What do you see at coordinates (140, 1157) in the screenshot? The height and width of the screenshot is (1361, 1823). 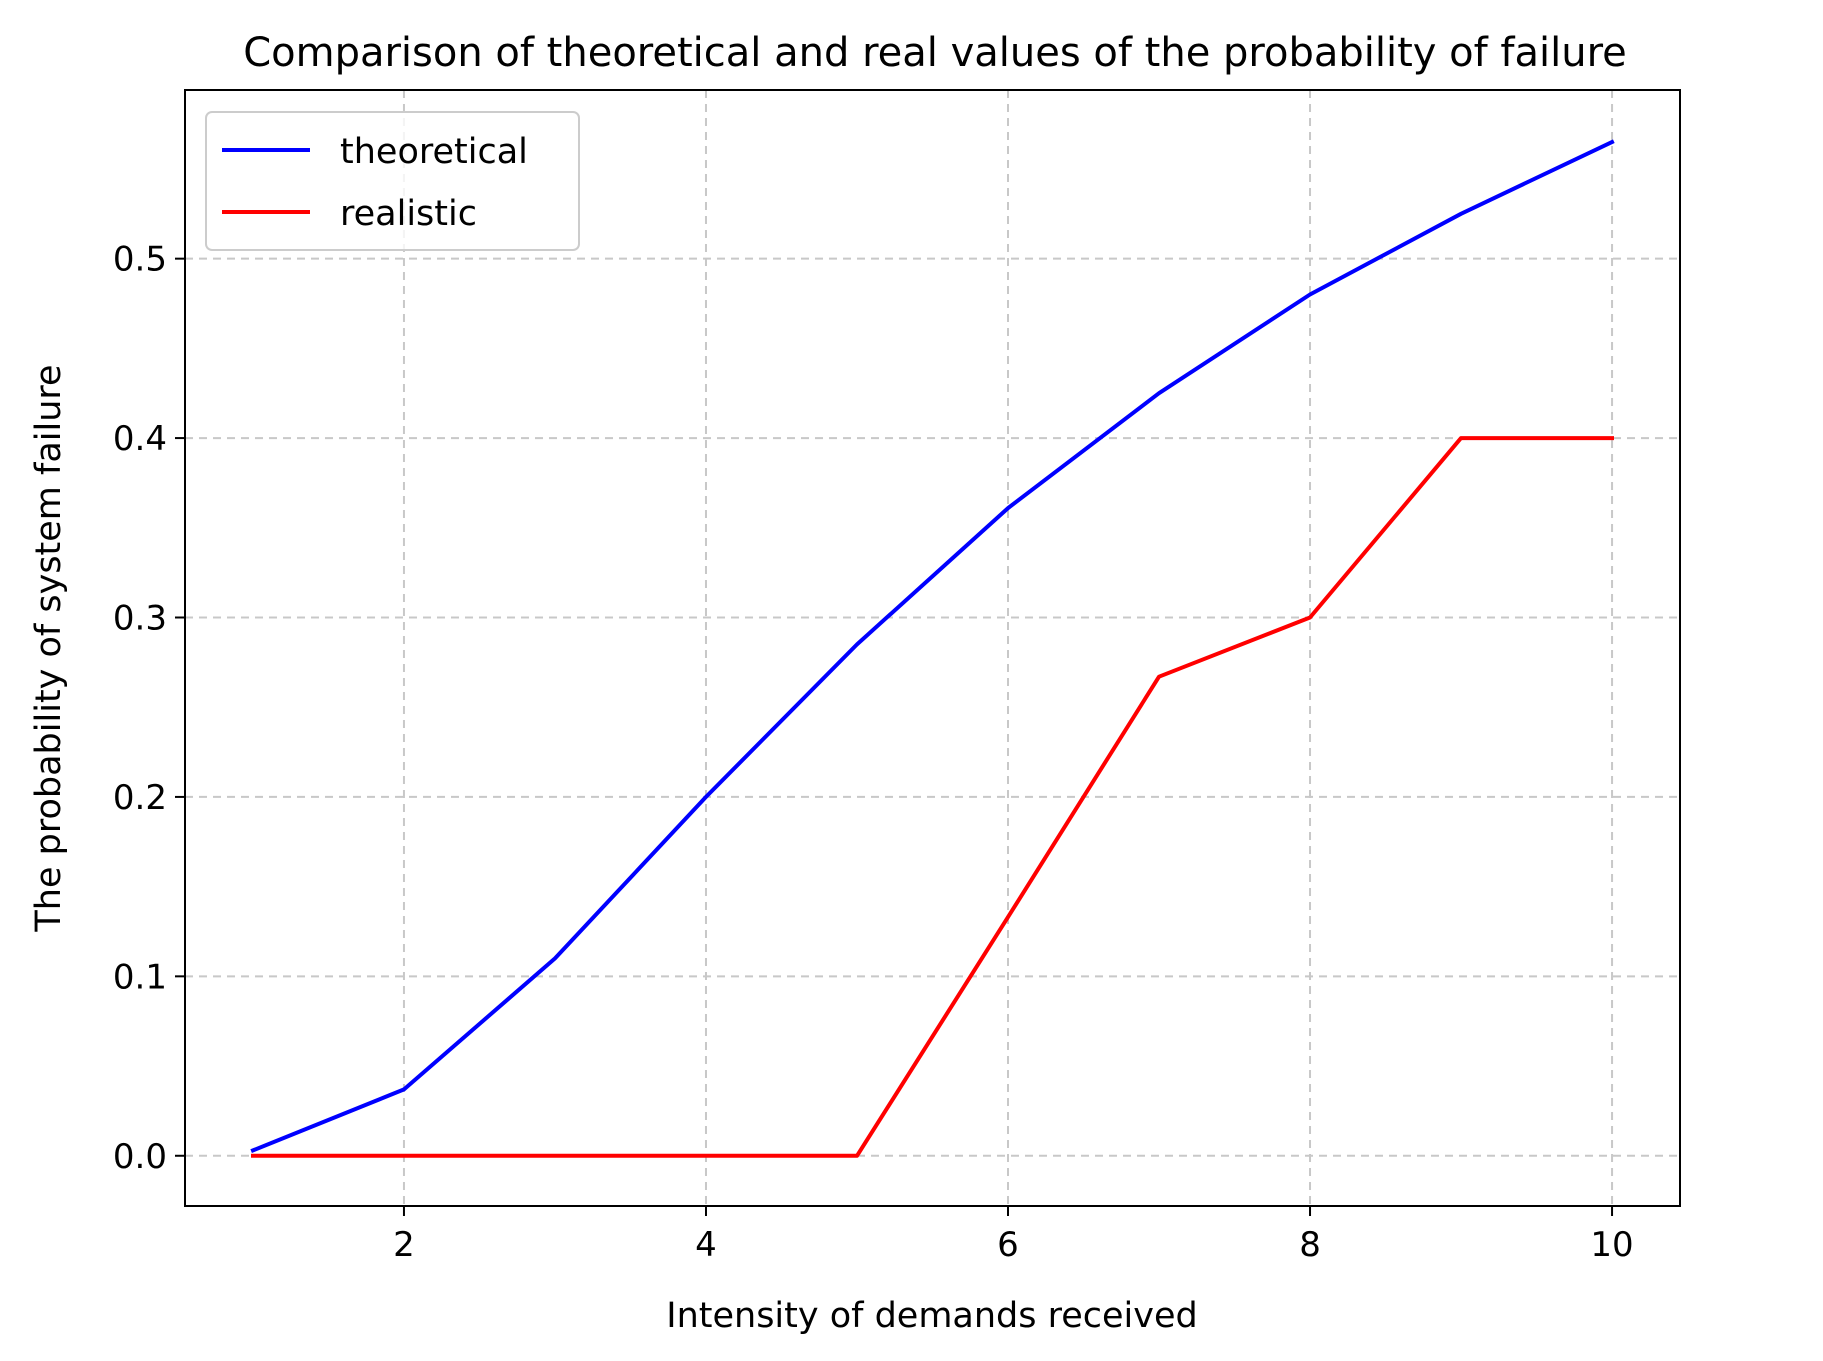 I see `y-tick-label: 0.0` at bounding box center [140, 1157].